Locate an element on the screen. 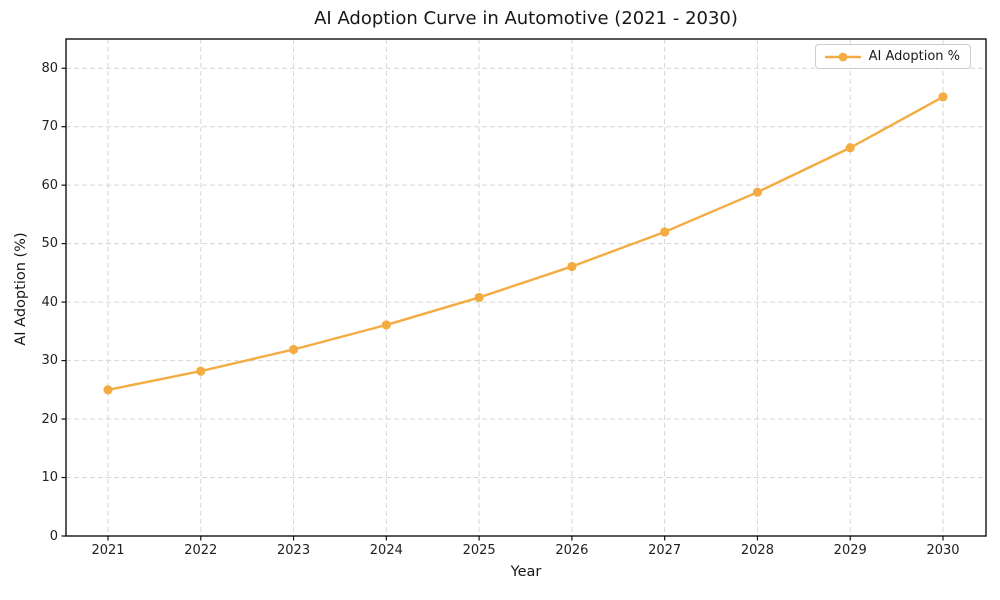  data-point-2022 is located at coordinates (201, 371).